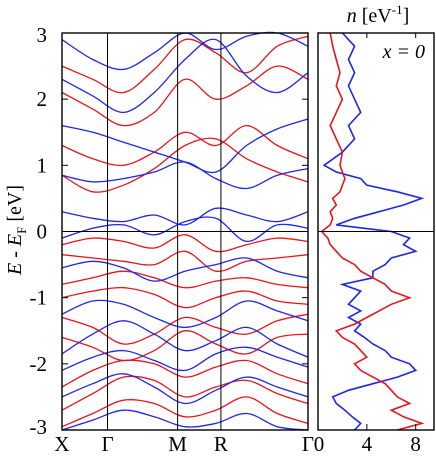 The image size is (436, 457). I want to click on energy-tick-label: 0, so click(42, 232).